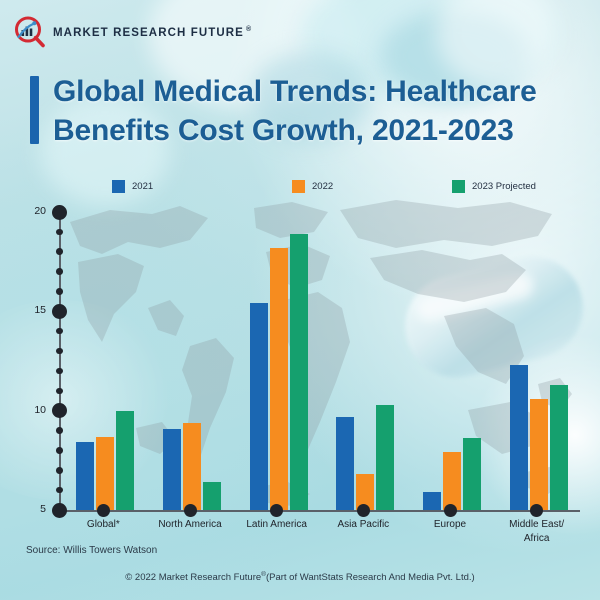 The image size is (600, 600). What do you see at coordinates (40, 310) in the screenshot?
I see `y-axis-tick-label: 15` at bounding box center [40, 310].